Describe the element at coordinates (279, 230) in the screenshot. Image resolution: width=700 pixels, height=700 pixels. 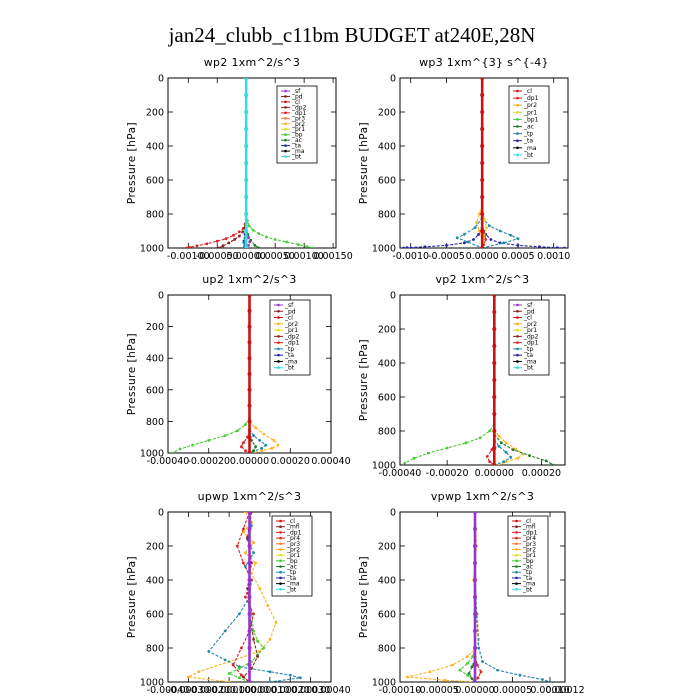
I see `series-line-pr3` at that location.